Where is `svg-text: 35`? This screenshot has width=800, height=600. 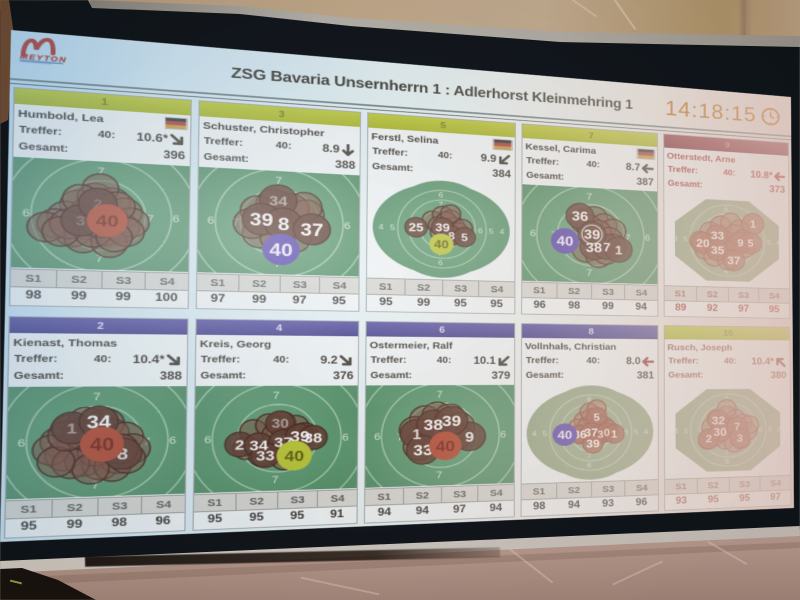 svg-text: 35 is located at coordinates (718, 250).